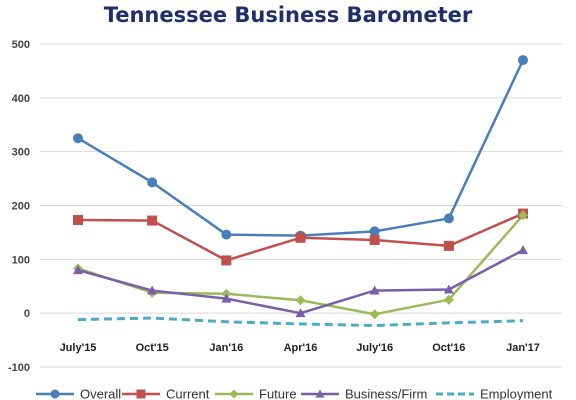 This screenshot has width=576, height=400. I want to click on x-tick-label: Apr'16, so click(301, 348).